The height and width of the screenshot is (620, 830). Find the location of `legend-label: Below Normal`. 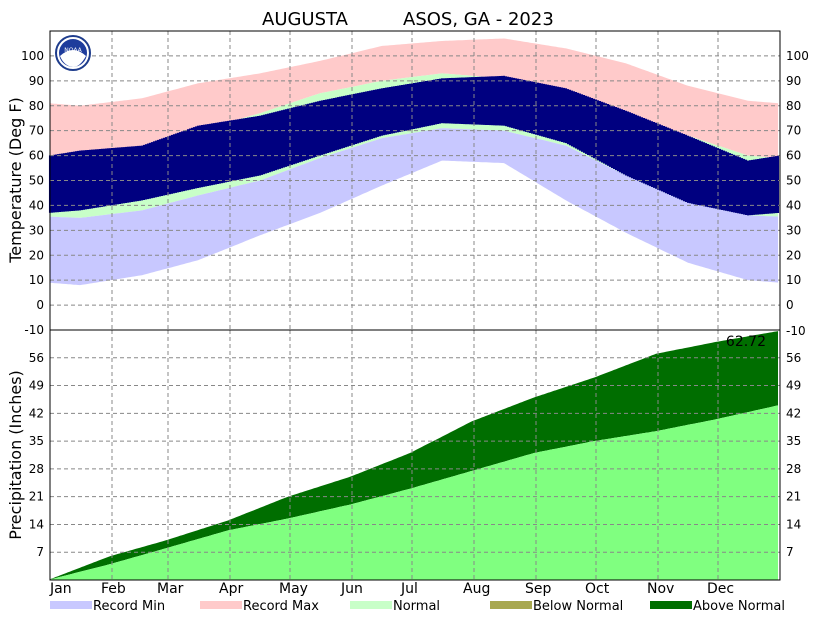

legend-label: Below Normal is located at coordinates (578, 606).